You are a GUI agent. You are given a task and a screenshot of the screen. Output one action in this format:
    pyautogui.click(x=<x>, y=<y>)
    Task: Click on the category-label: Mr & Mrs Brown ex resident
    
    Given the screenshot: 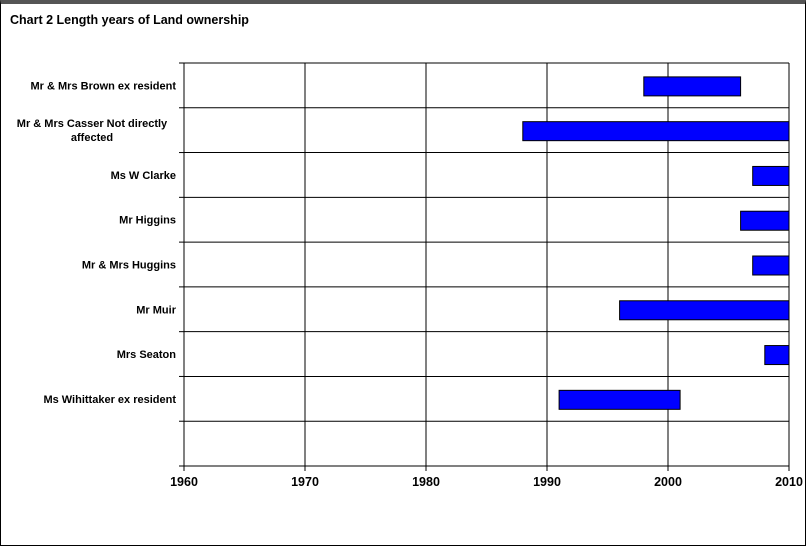 What is the action you would take?
    pyautogui.click(x=104, y=86)
    